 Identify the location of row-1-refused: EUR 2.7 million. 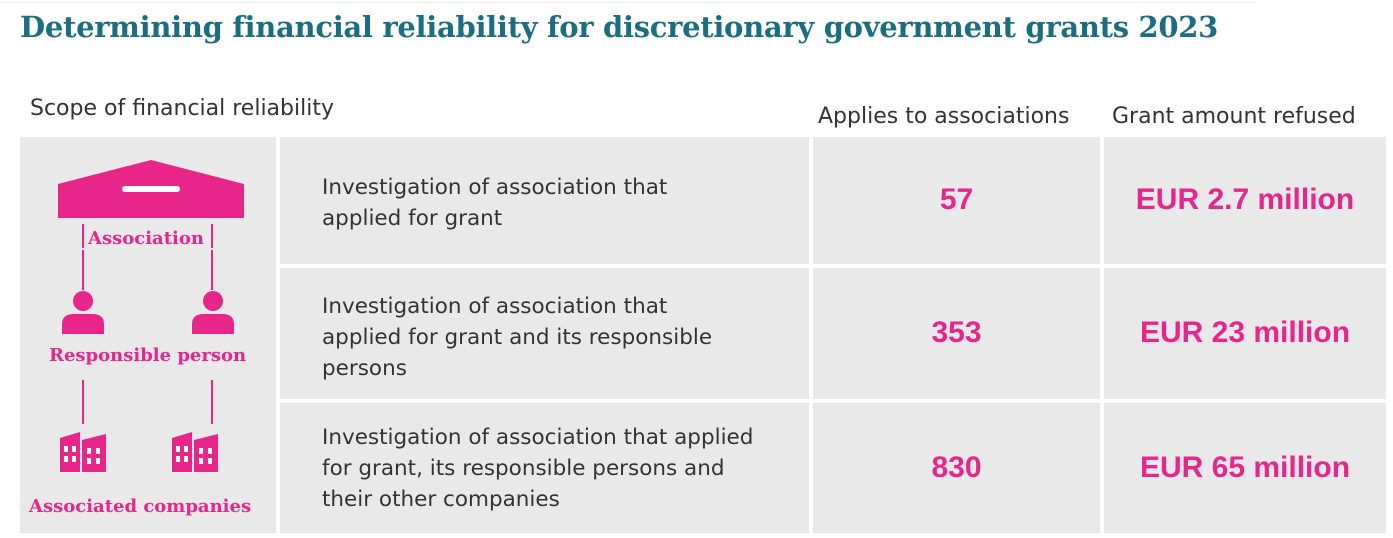
(1245, 199).